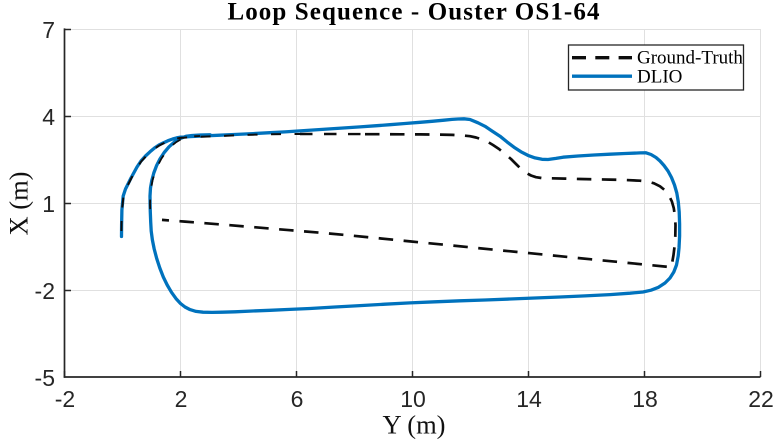 The image size is (776, 440). I want to click on svg-text: 6, so click(297, 399).